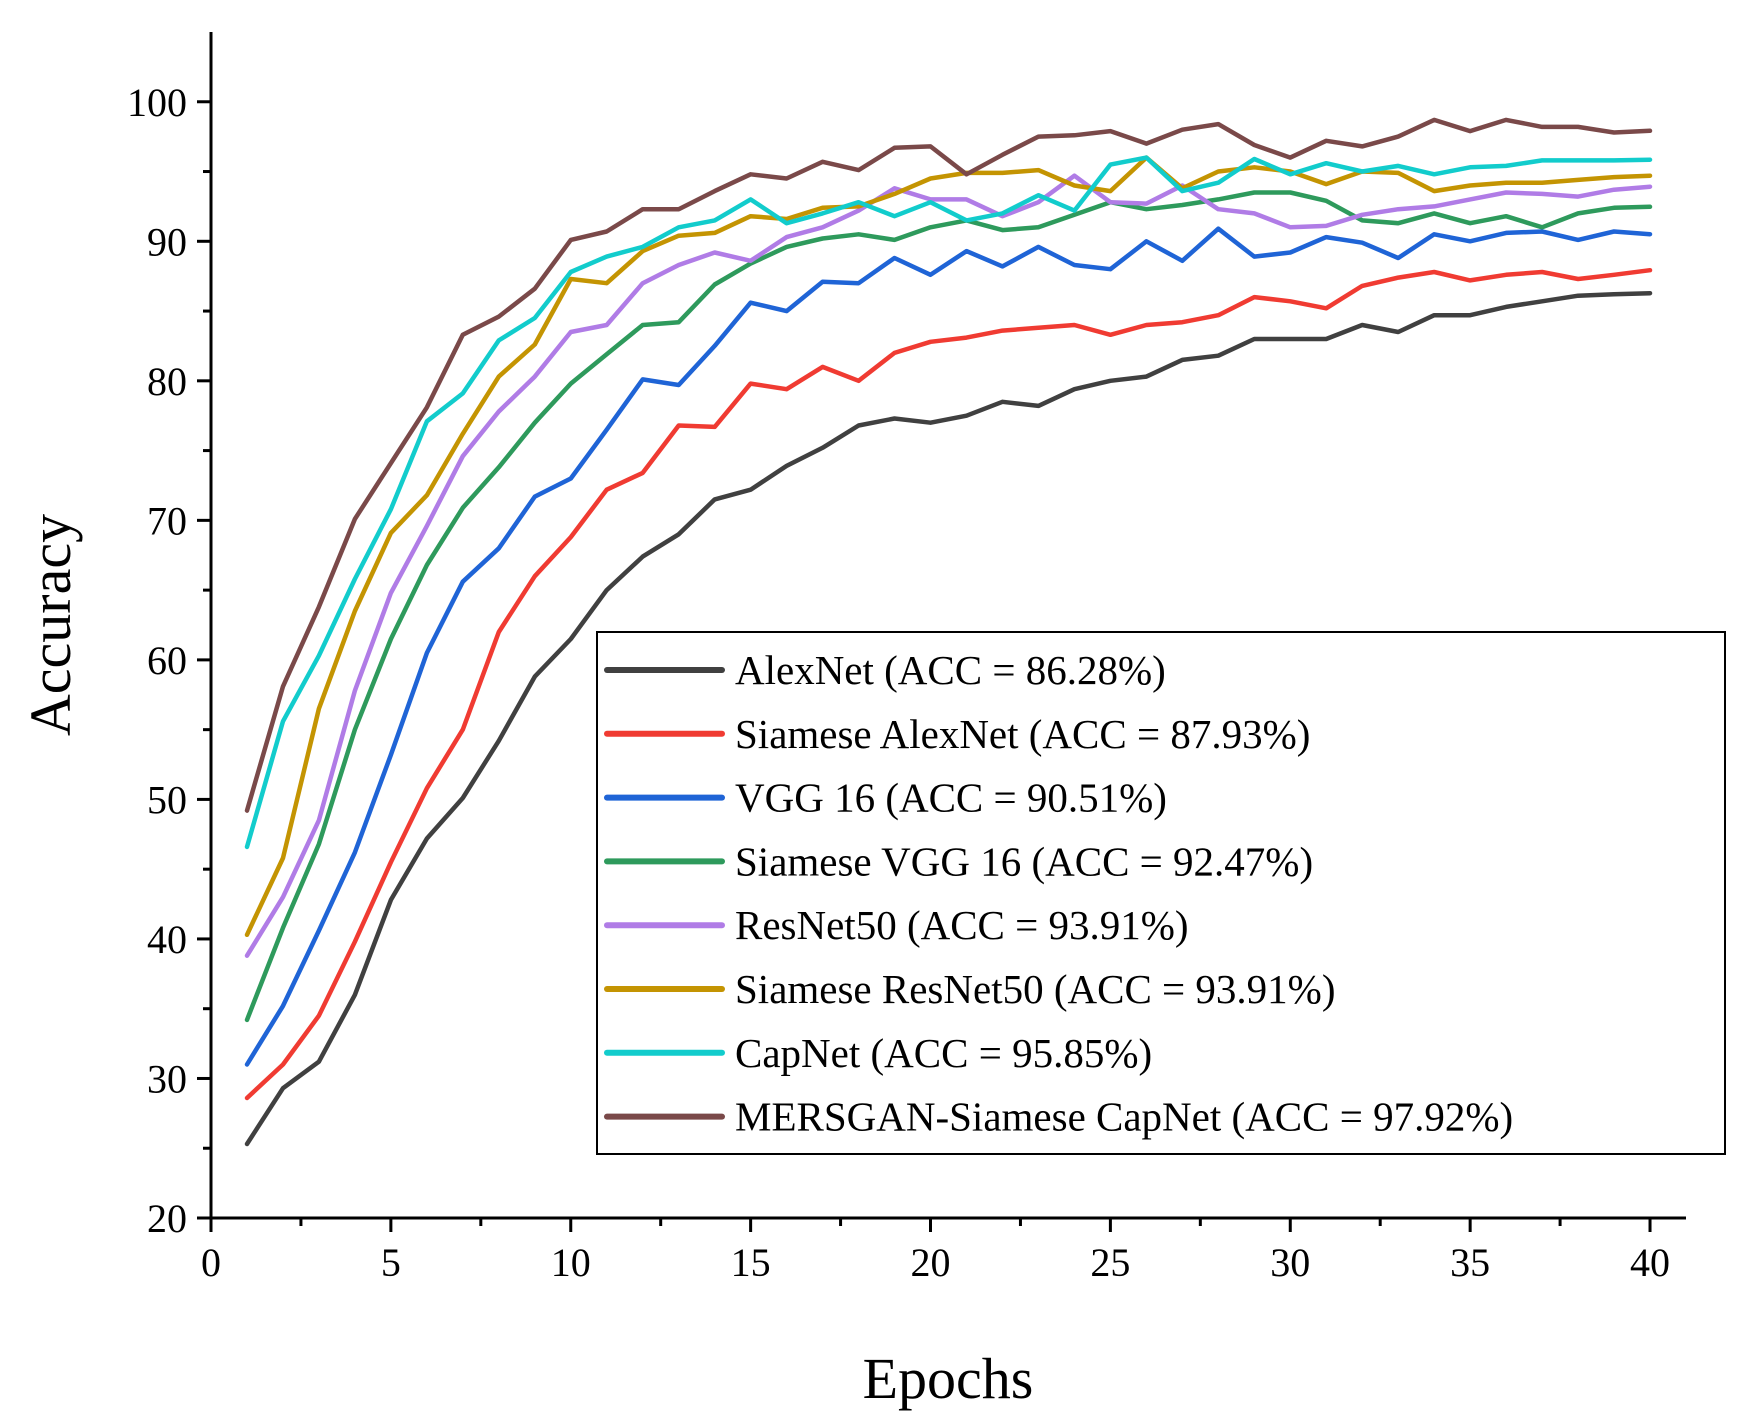 Image resolution: width=1761 pixels, height=1424 pixels. Describe the element at coordinates (167, 520) in the screenshot. I see `y-tick-label: 70` at that location.